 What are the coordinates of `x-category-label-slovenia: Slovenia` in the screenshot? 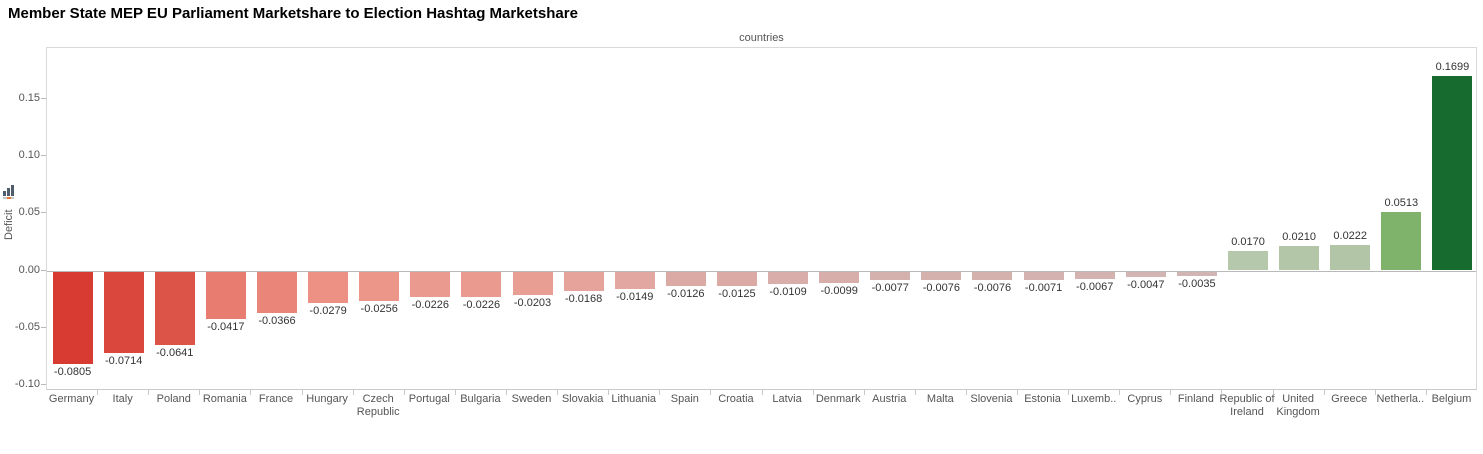 It's located at (991, 399).